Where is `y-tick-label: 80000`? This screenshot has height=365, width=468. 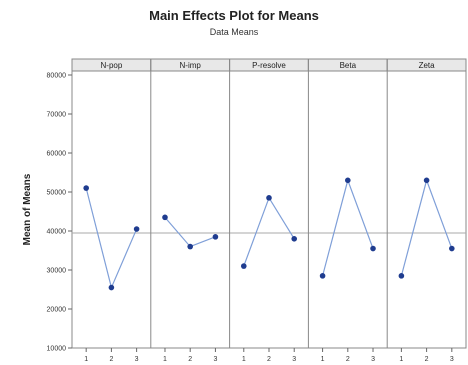 y-tick-label: 80000 is located at coordinates (57, 76).